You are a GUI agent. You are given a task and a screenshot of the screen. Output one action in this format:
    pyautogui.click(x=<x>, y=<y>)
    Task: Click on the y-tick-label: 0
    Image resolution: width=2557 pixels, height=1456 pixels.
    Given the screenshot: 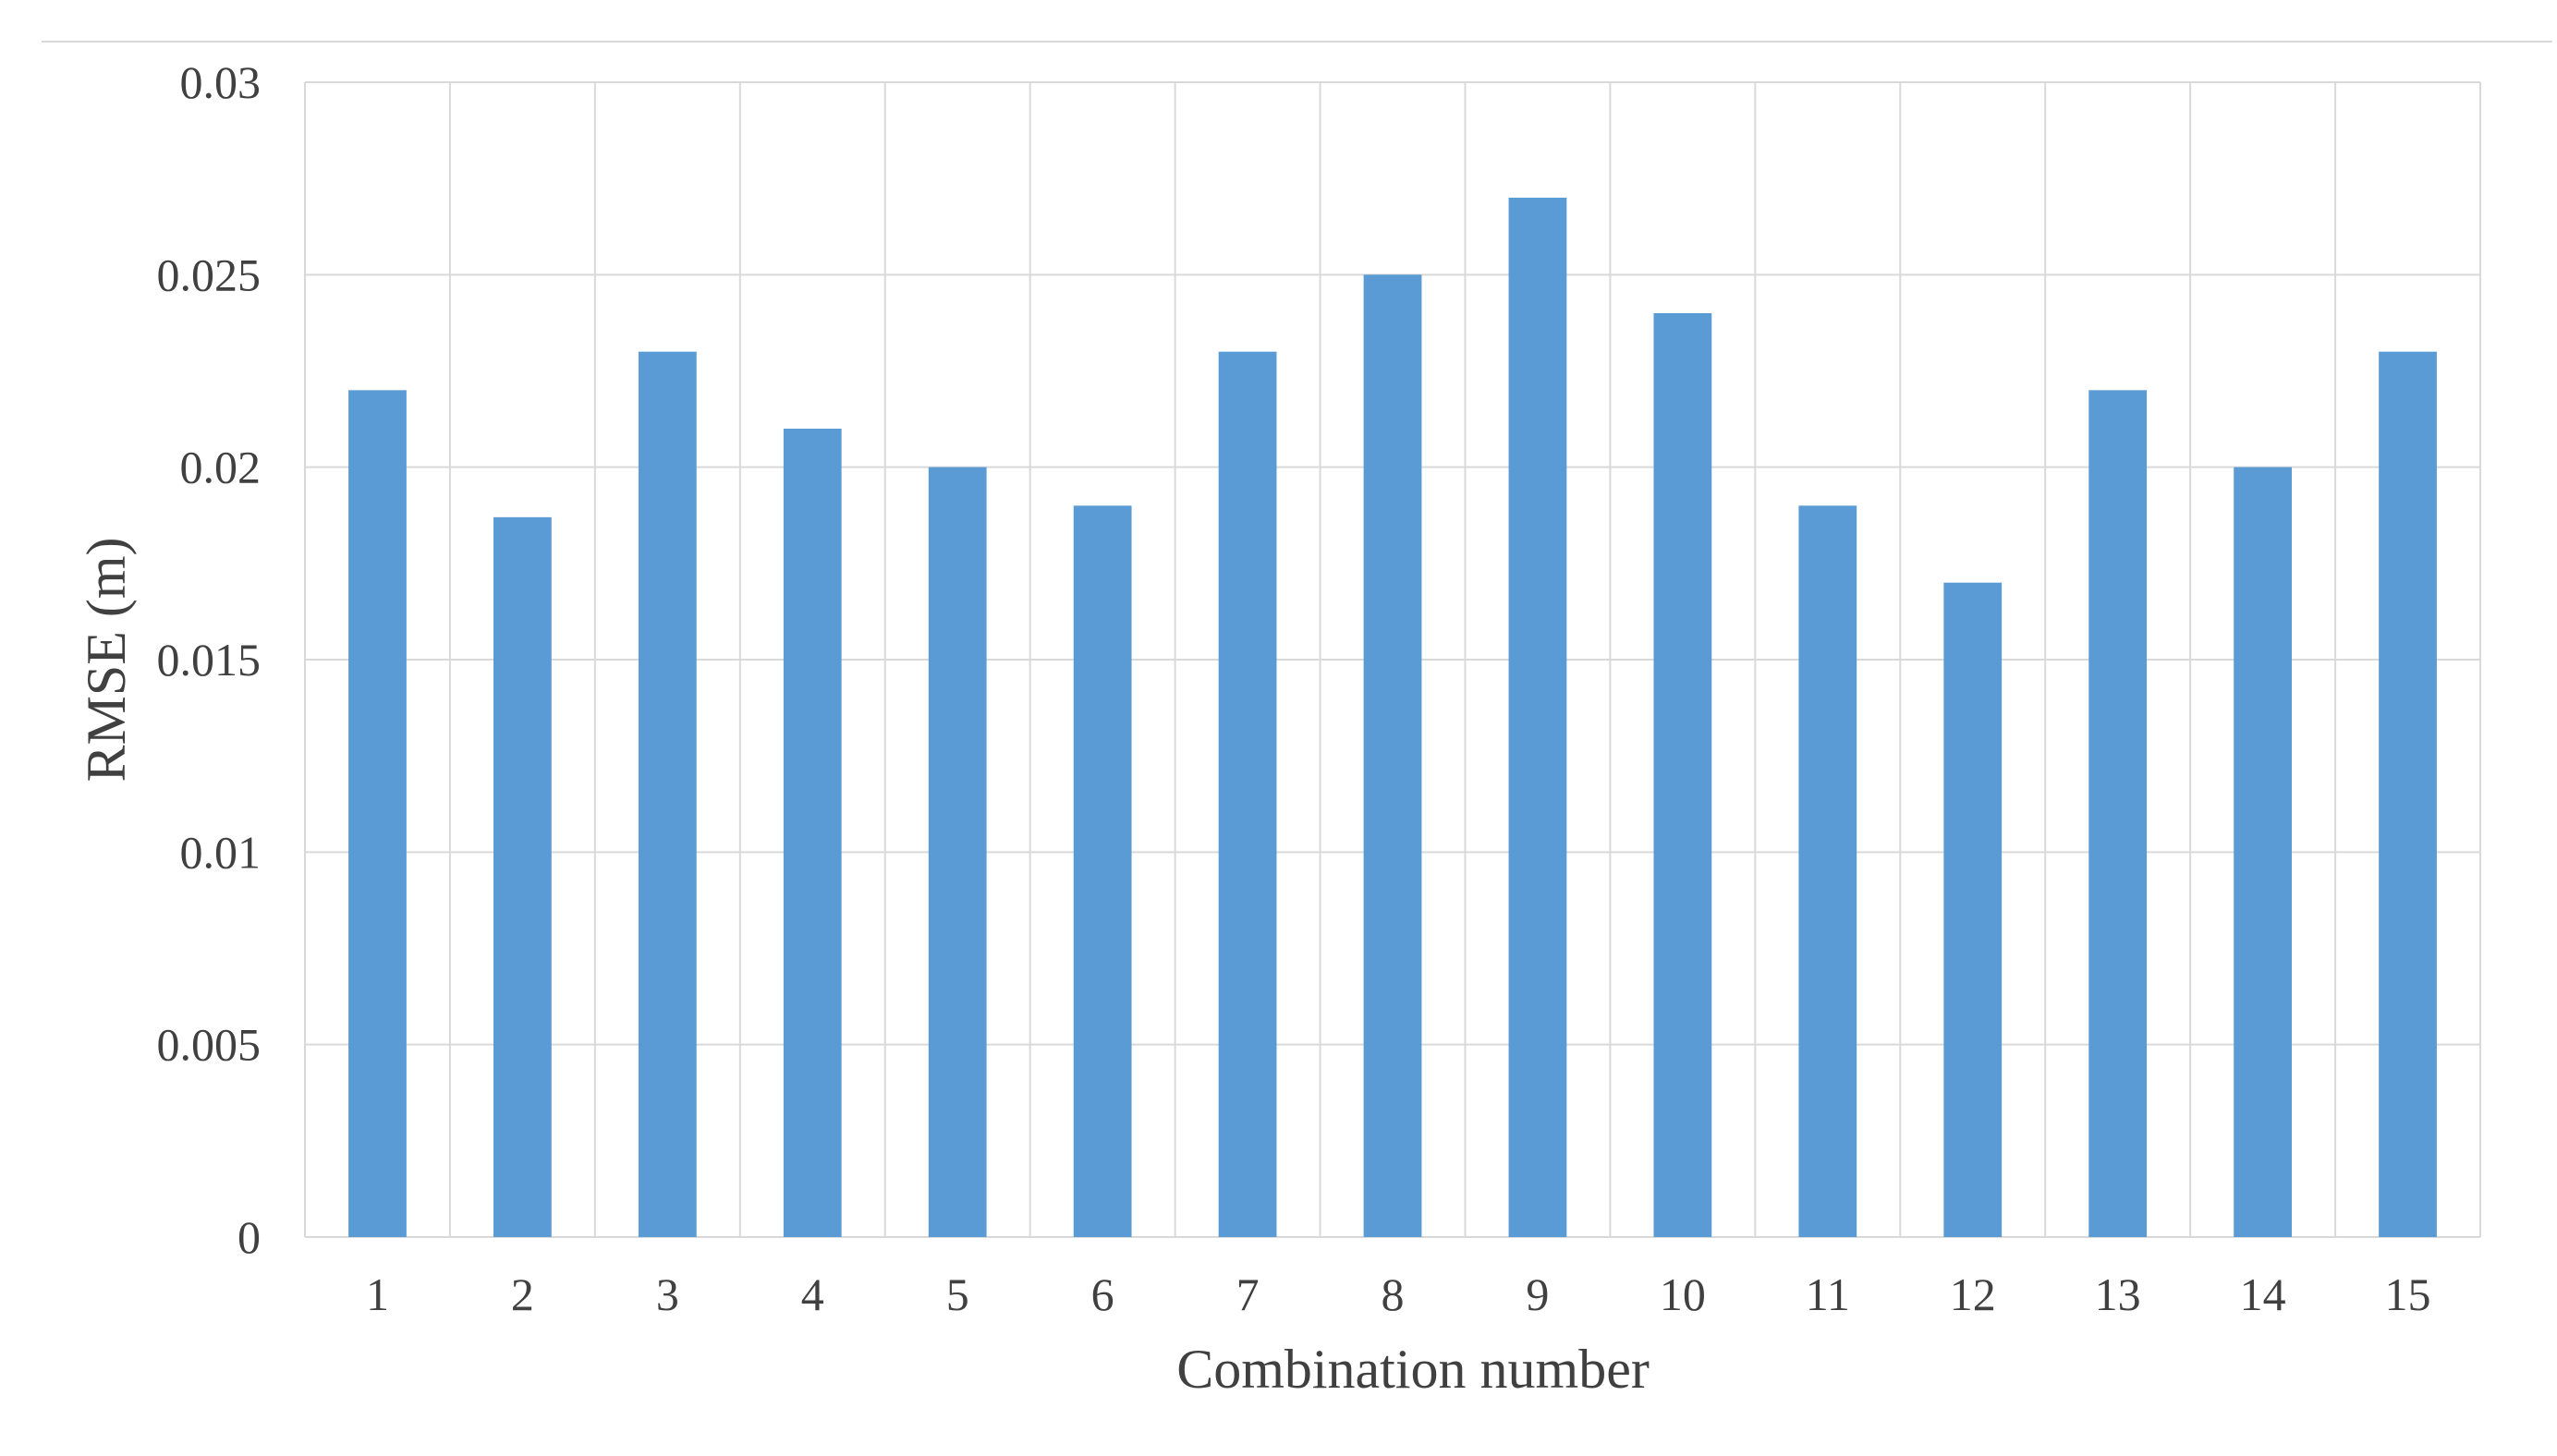 What is the action you would take?
    pyautogui.click(x=249, y=1237)
    